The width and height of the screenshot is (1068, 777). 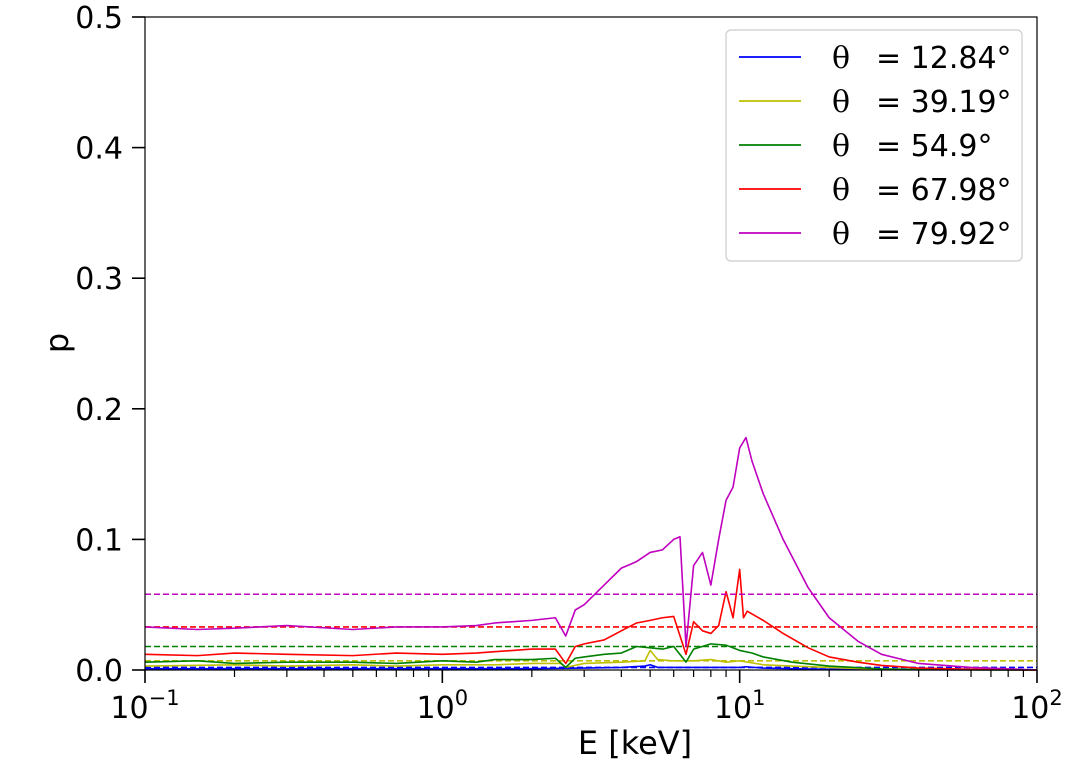 I want to click on x-tick-label-1: 10⁰, so click(x=443, y=706).